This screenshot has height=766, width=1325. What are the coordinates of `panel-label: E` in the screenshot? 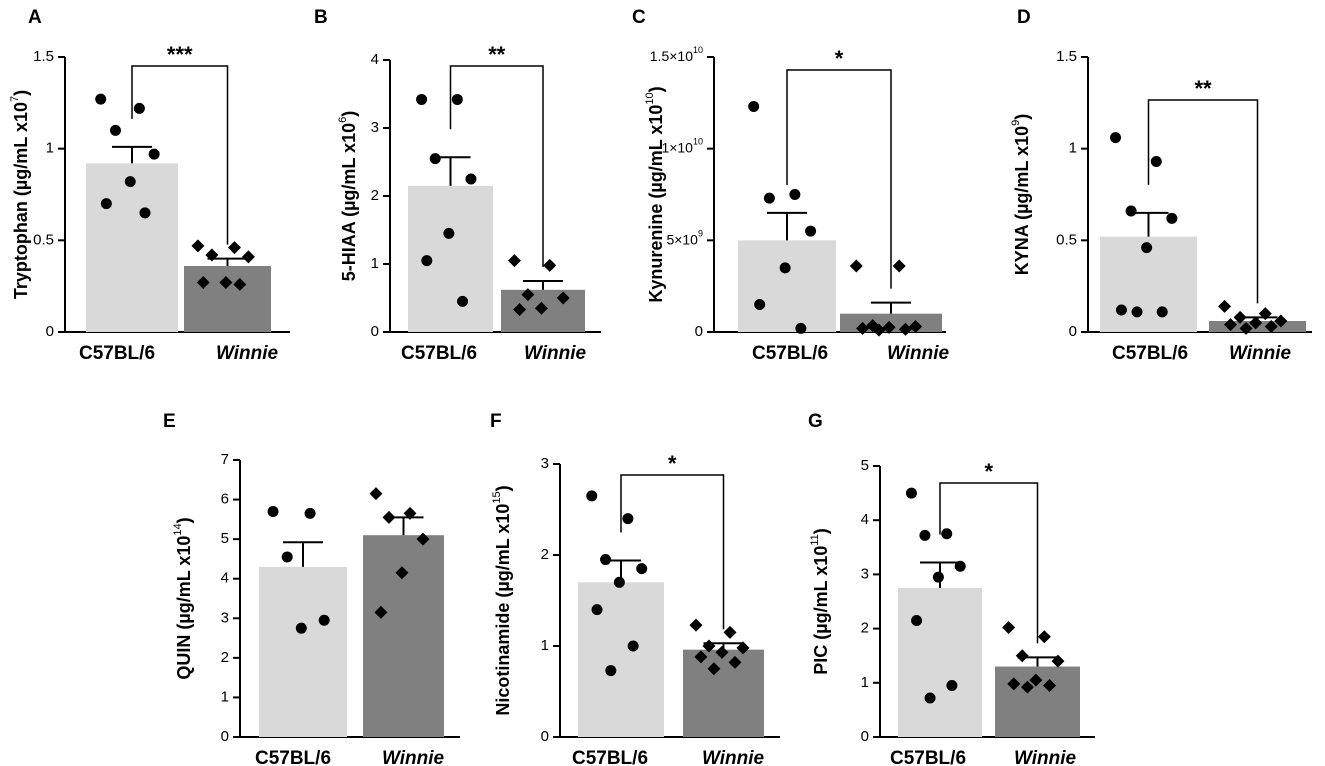 It's located at (169, 421).